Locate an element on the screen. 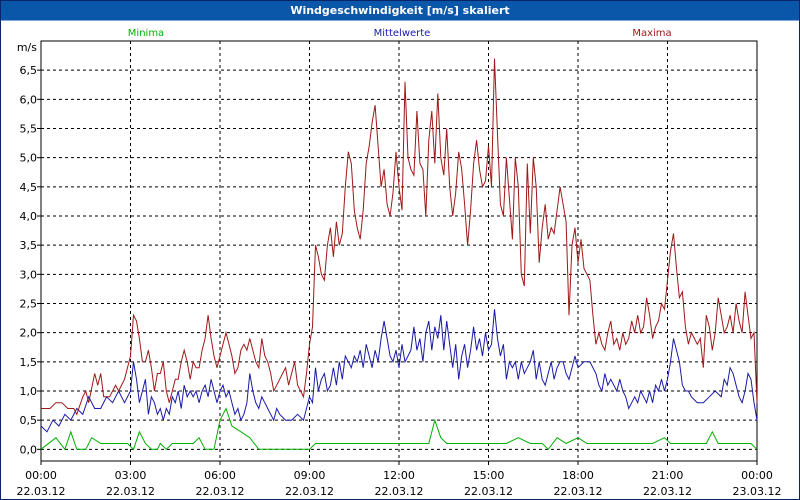 The width and height of the screenshot is (800, 500). y-tick-label: 5,0 is located at coordinates (29, 158).